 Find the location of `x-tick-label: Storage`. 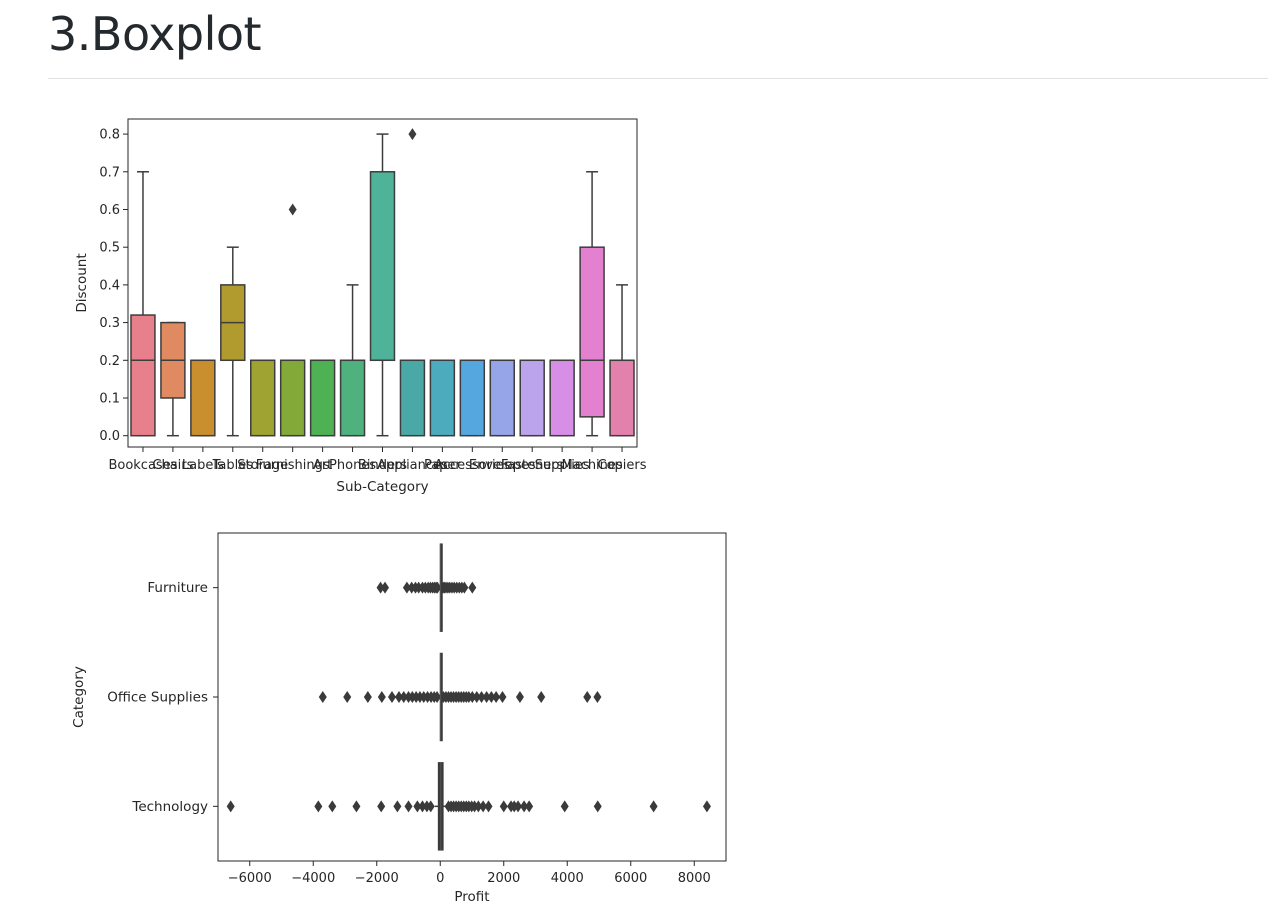

x-tick-label: Storage is located at coordinates (262, 465).